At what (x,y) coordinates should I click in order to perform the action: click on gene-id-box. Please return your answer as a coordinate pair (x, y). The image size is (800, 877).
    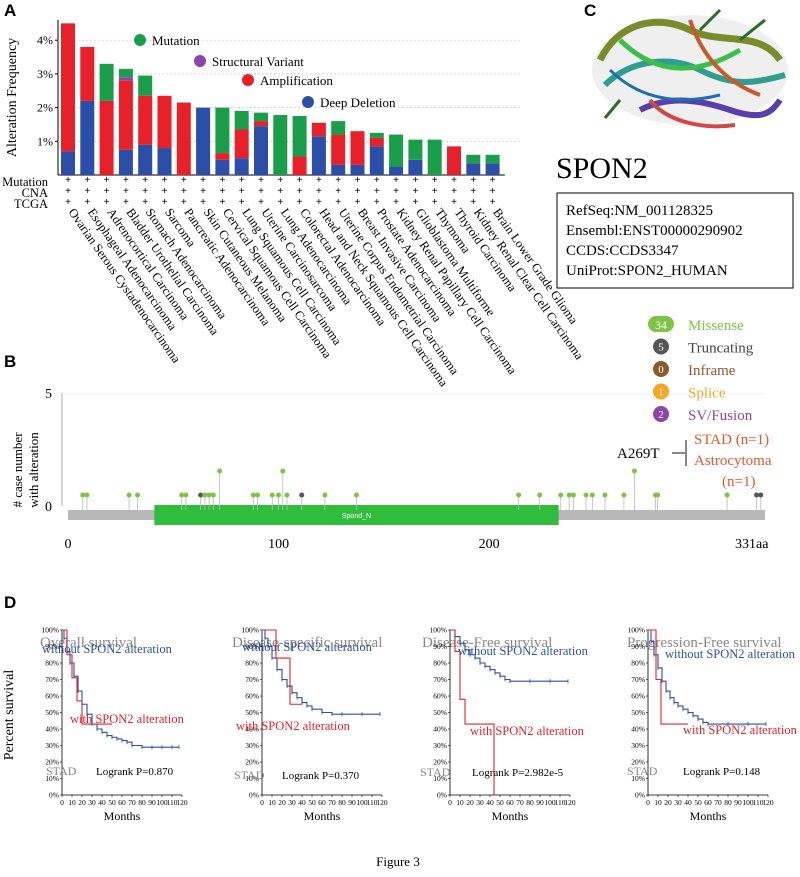
    Looking at the image, I should click on (675, 240).